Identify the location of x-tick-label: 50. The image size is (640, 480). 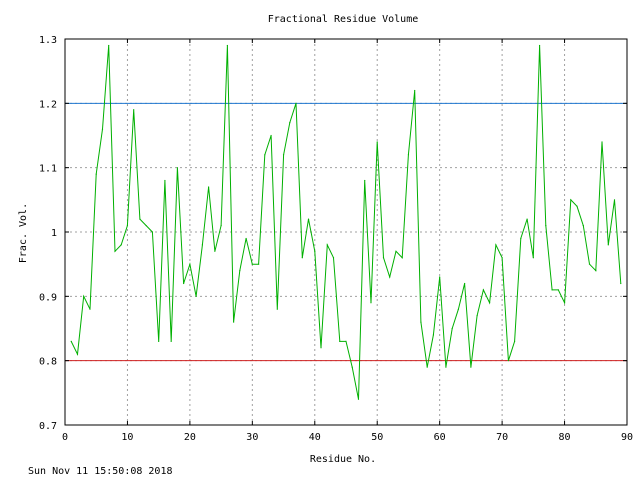
(377, 437).